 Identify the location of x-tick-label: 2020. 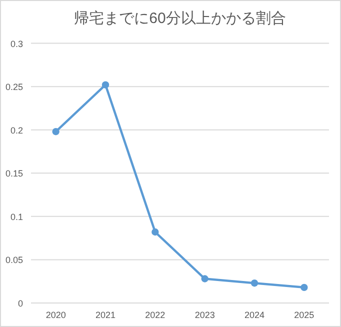
(56, 315).